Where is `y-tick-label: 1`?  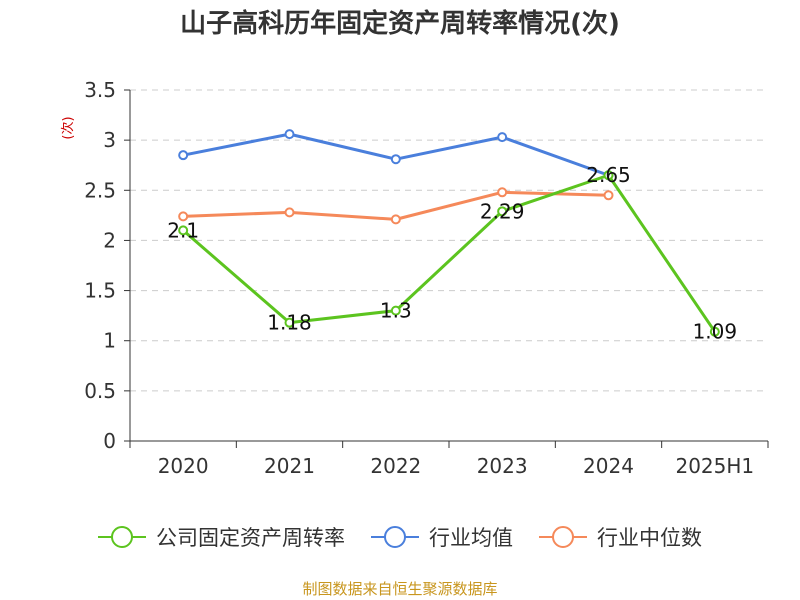 y-tick-label: 1 is located at coordinates (109, 341).